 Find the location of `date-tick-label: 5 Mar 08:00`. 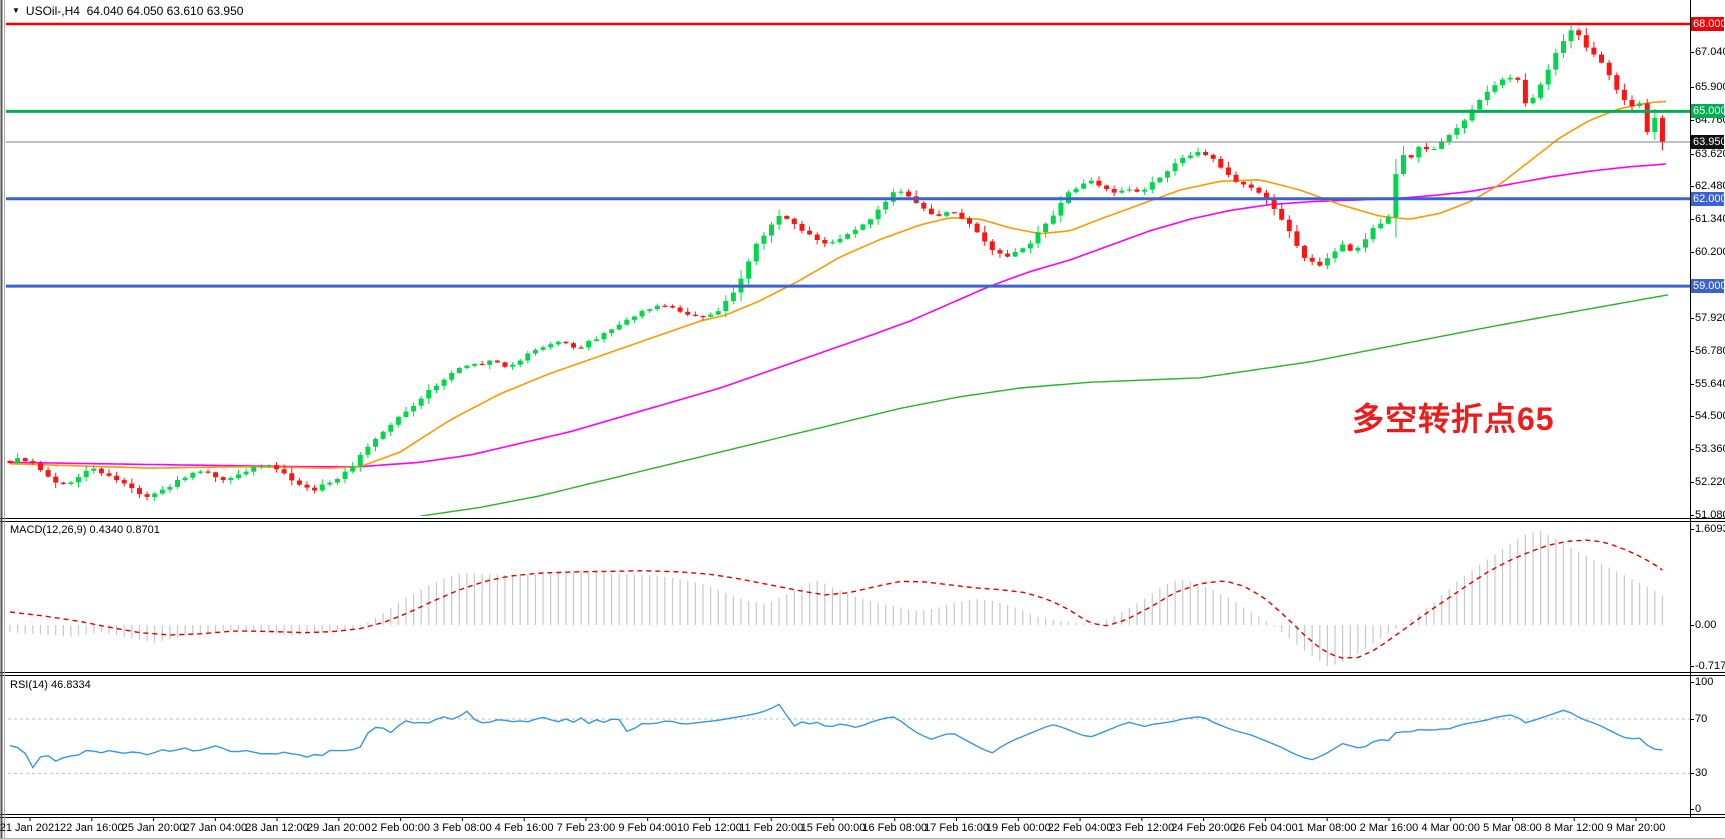

date-tick-label: 5 Mar 08:00 is located at coordinates (1512, 828).